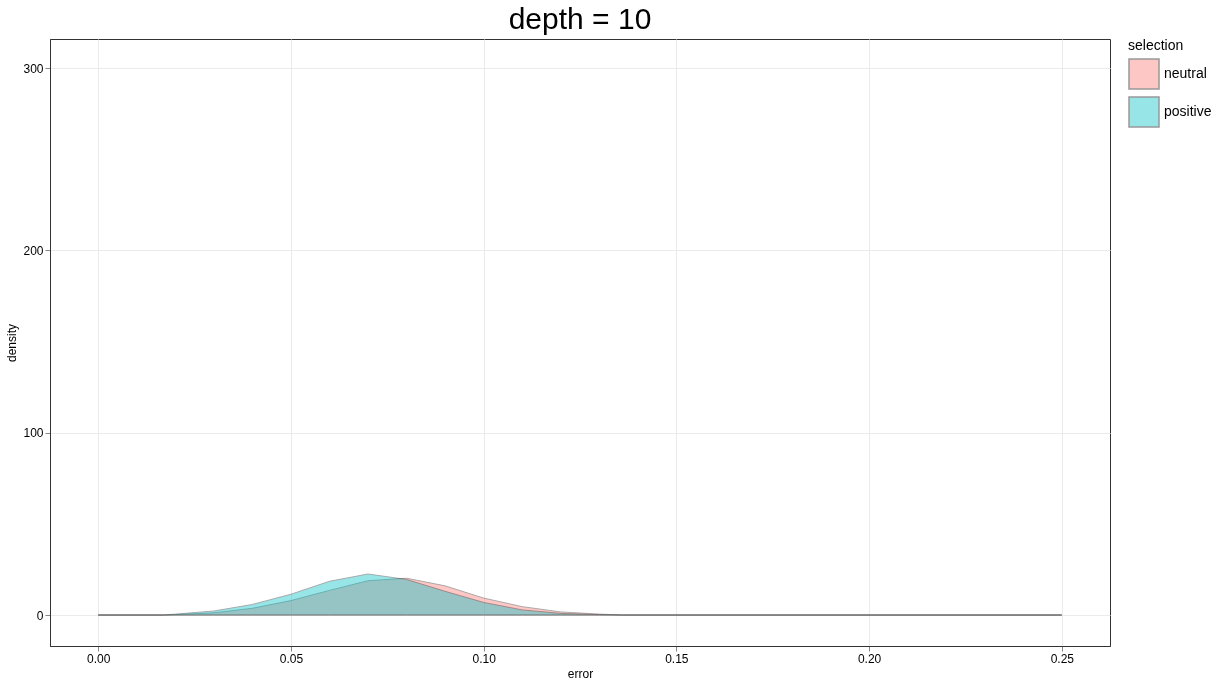 The image size is (1217, 684). Describe the element at coordinates (677, 658) in the screenshot. I see `x-tick-label: 0.15` at that location.